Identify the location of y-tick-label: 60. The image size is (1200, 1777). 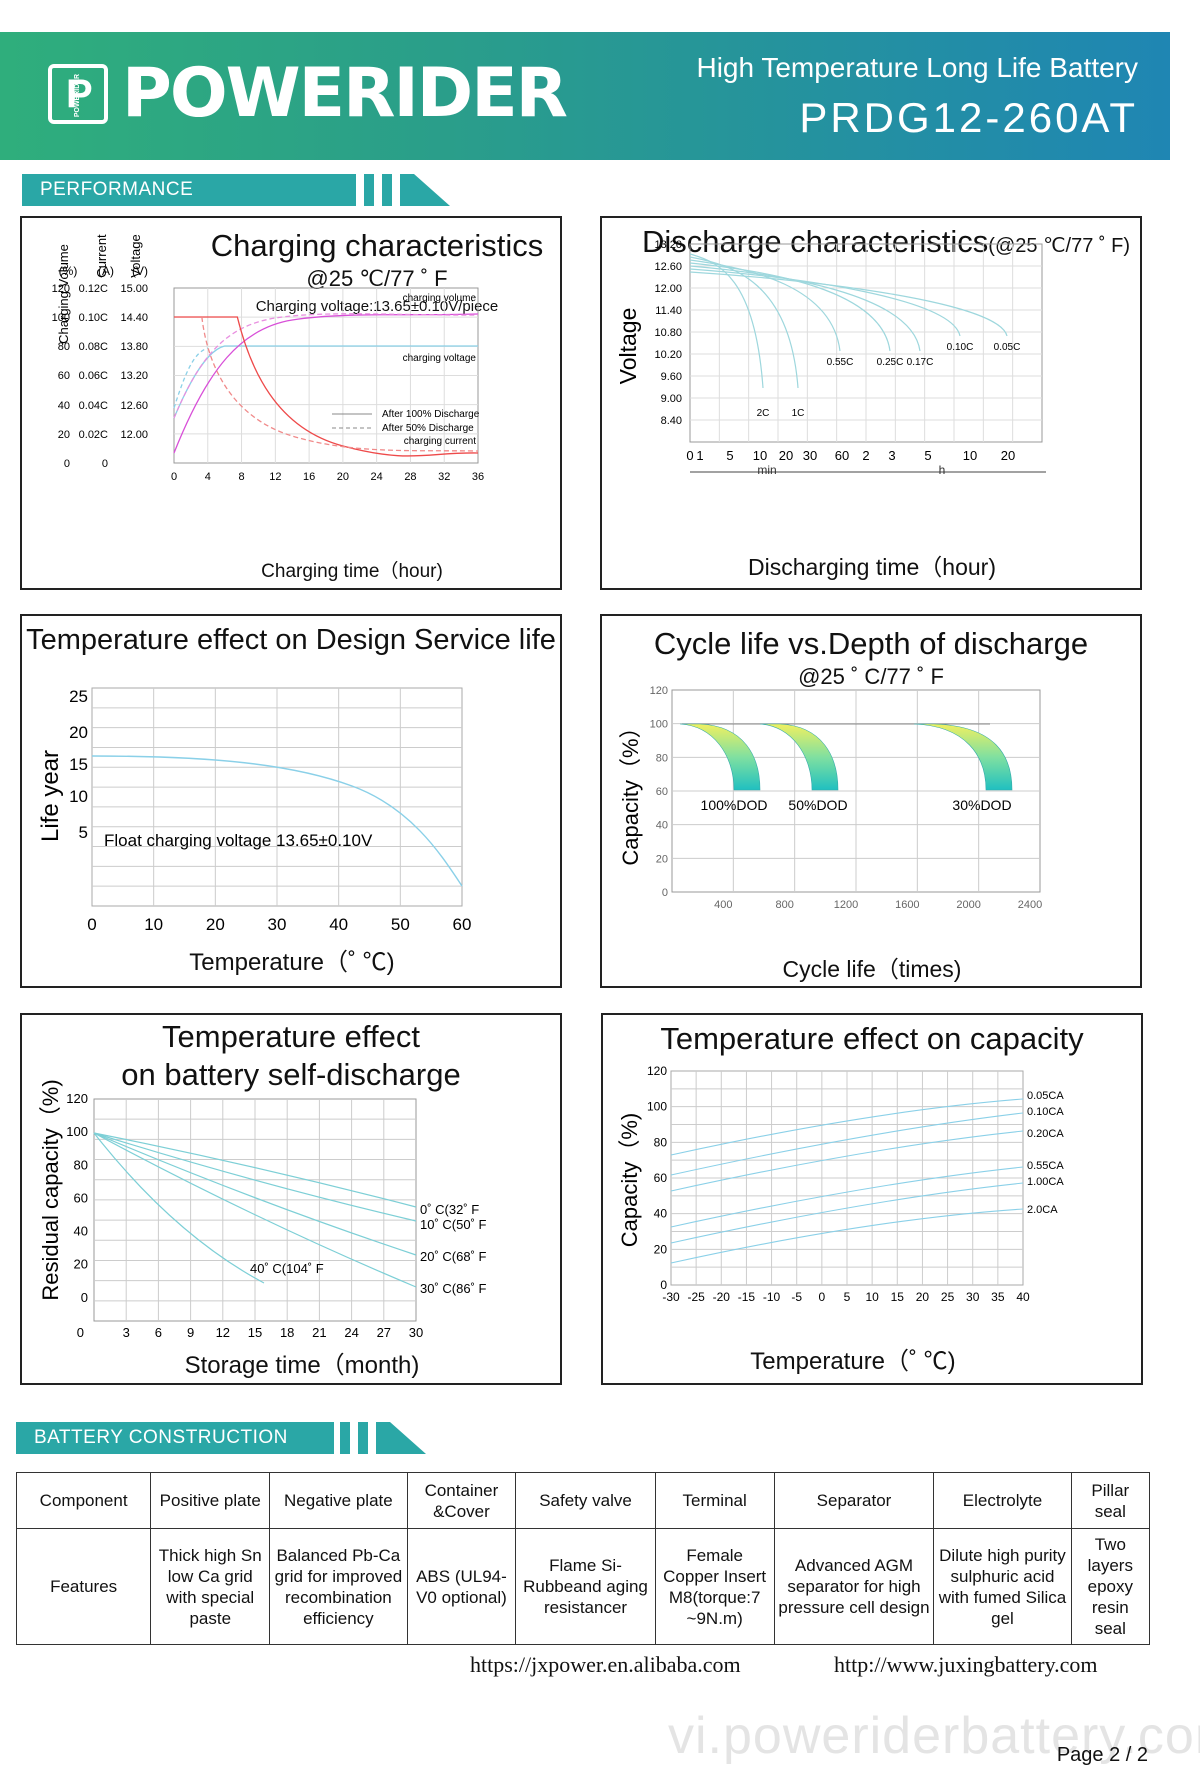
(662, 792).